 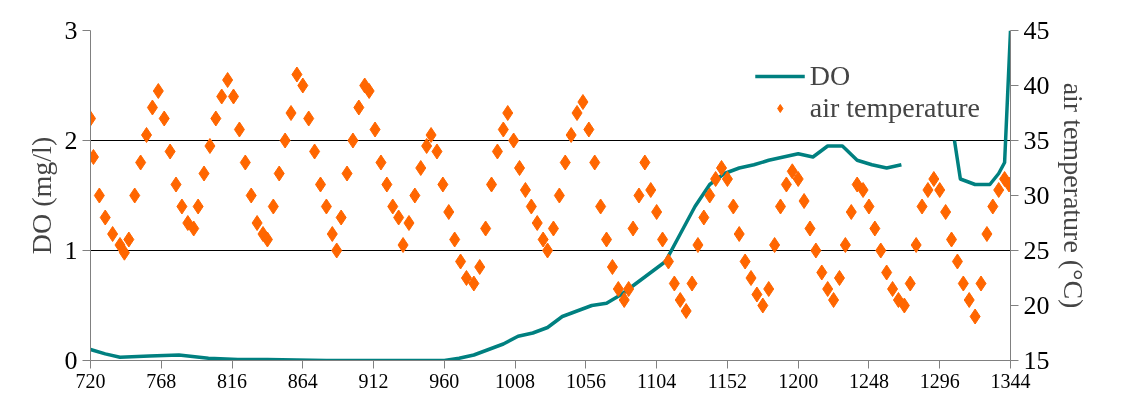 What do you see at coordinates (444, 380) in the screenshot?
I see `x-tick-label: 960` at bounding box center [444, 380].